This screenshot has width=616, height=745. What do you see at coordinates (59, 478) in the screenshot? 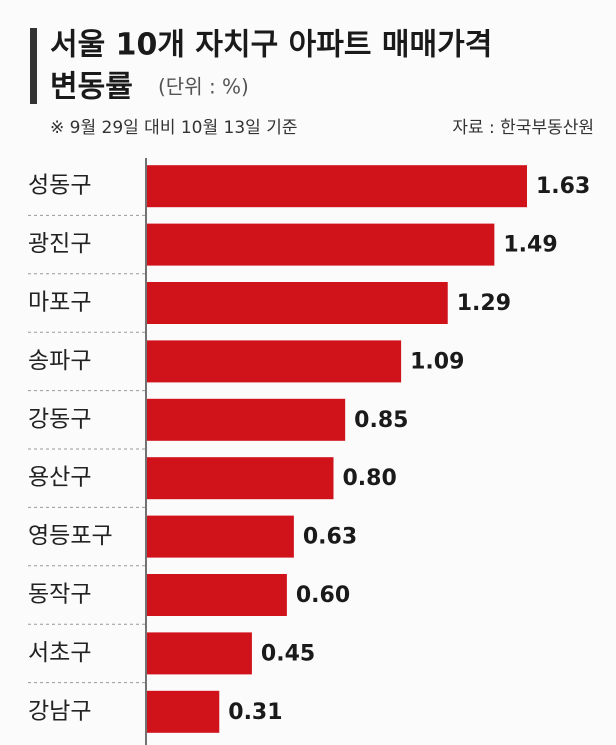
I see `y-tick-label: 용산구` at bounding box center [59, 478].